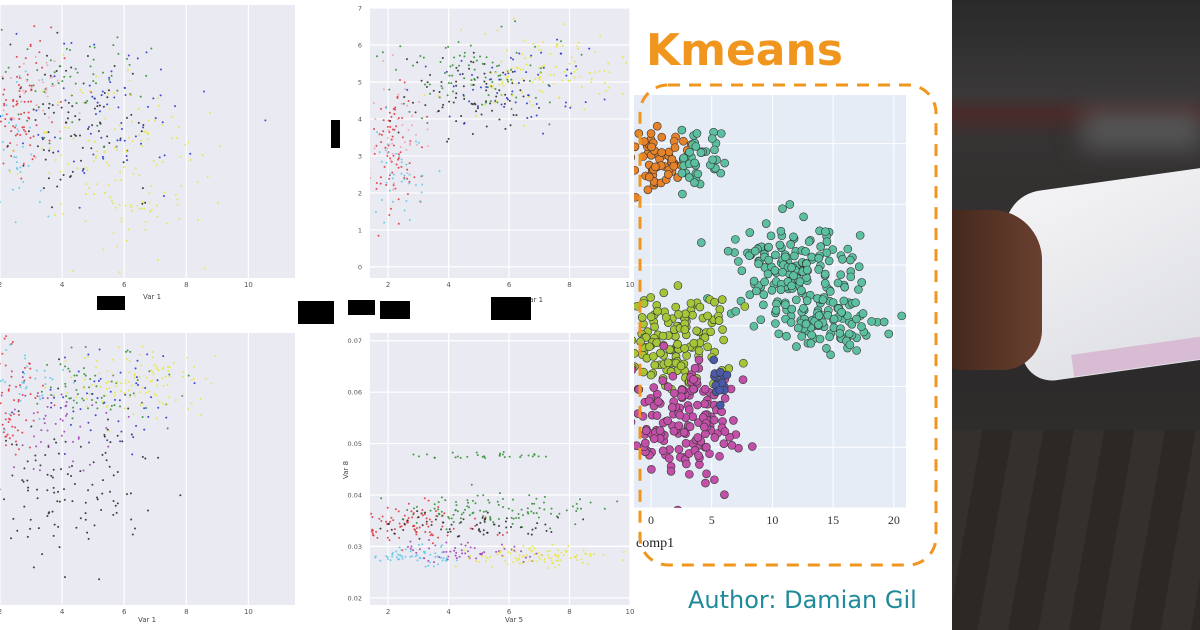  What do you see at coordinates (509, 285) in the screenshot?
I see `x-tick-label: 6` at bounding box center [509, 285].